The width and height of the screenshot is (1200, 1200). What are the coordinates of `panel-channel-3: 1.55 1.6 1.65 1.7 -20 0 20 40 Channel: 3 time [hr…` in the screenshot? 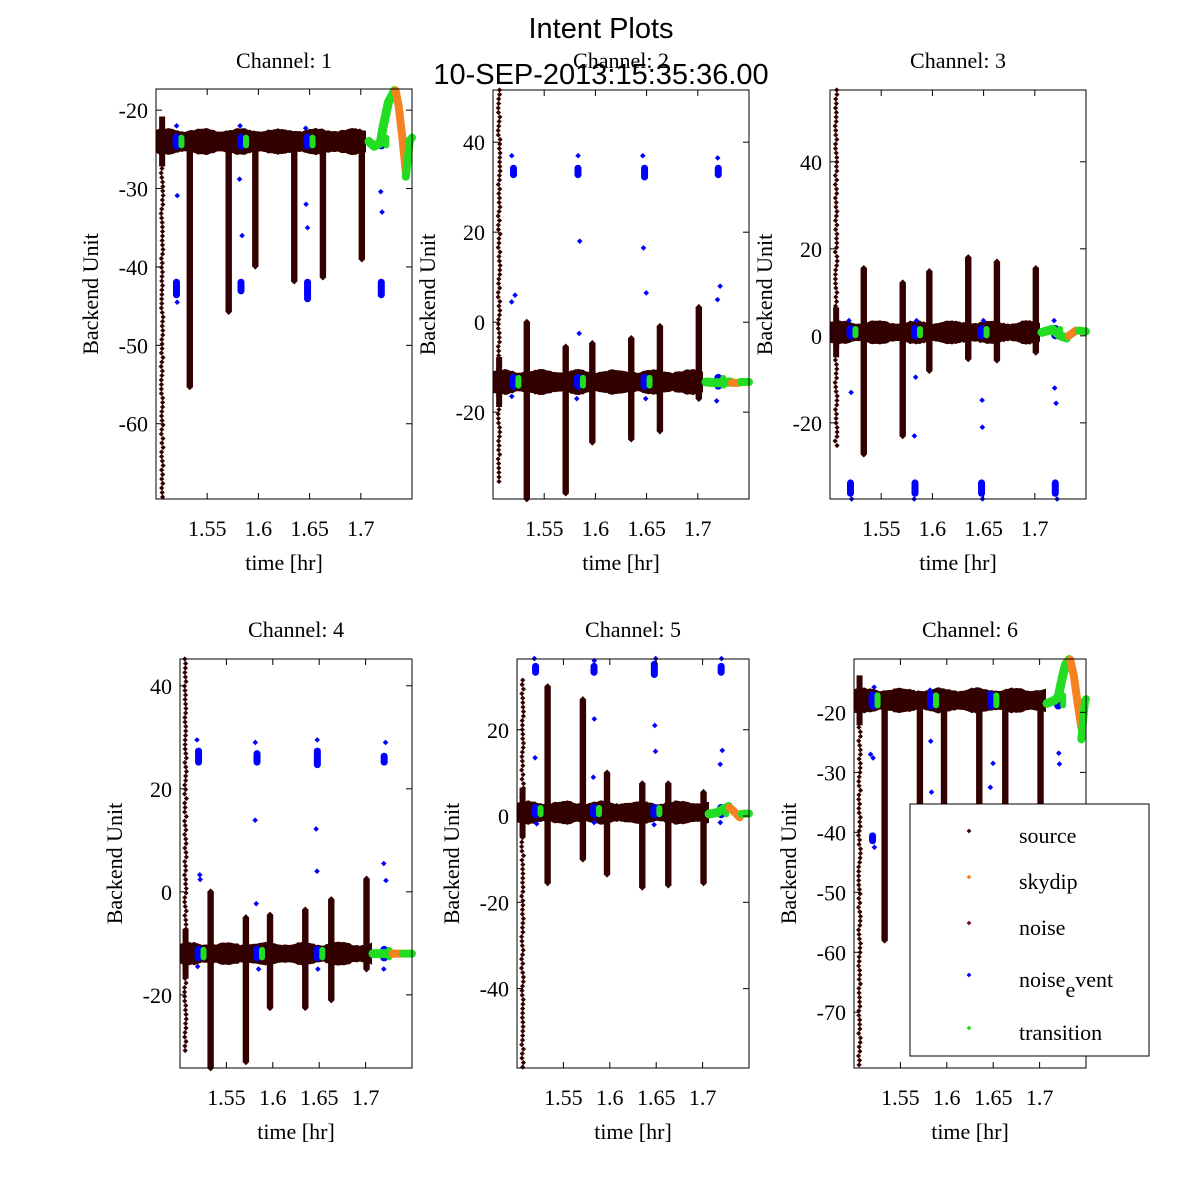 It's located at (921, 311).